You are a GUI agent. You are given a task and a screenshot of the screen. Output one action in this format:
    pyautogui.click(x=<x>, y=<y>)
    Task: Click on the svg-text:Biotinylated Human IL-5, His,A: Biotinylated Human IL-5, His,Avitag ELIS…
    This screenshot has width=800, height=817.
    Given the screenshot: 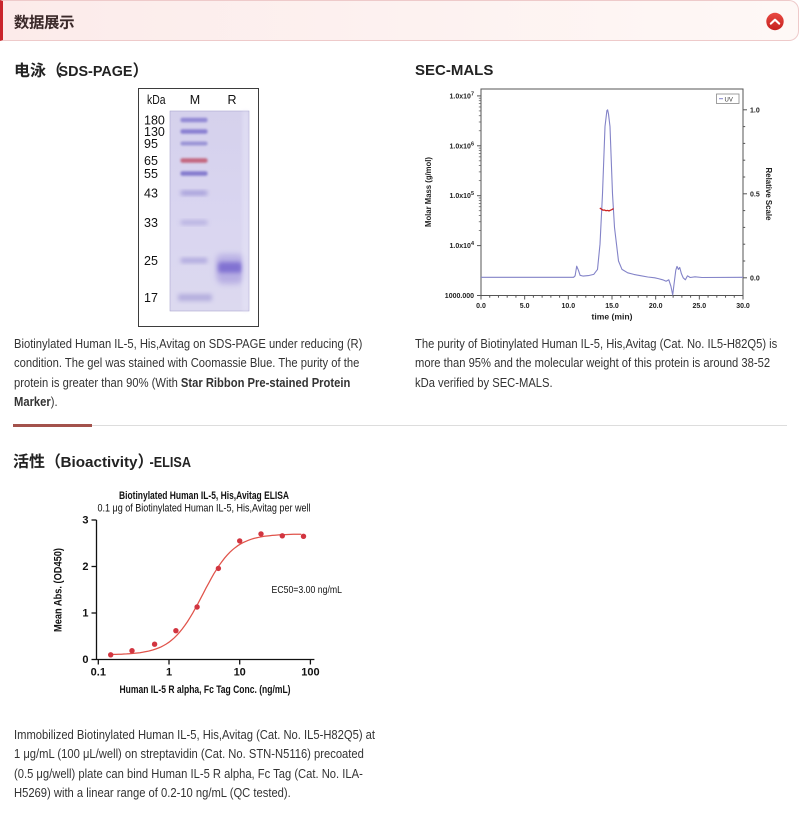 What is the action you would take?
    pyautogui.click(x=204, y=496)
    